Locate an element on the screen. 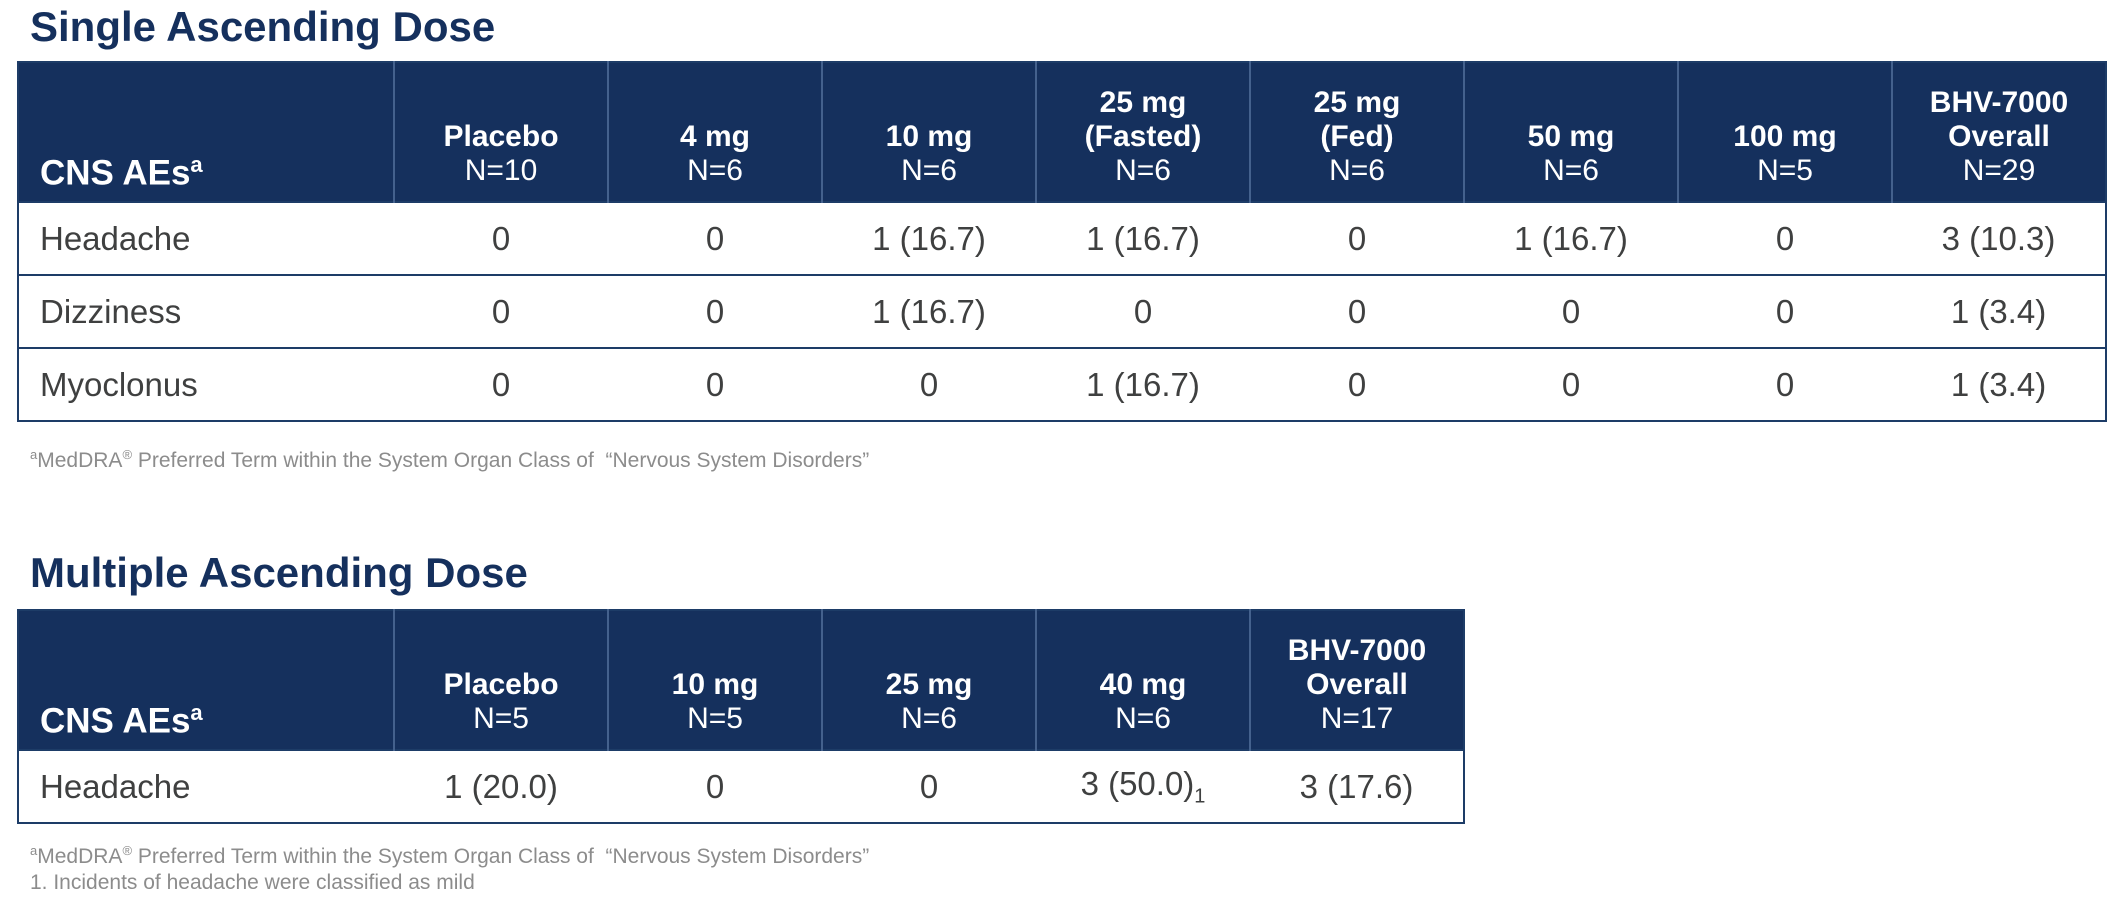 The height and width of the screenshot is (902, 2123). column-header: 40 mg N=6 is located at coordinates (1142, 680).